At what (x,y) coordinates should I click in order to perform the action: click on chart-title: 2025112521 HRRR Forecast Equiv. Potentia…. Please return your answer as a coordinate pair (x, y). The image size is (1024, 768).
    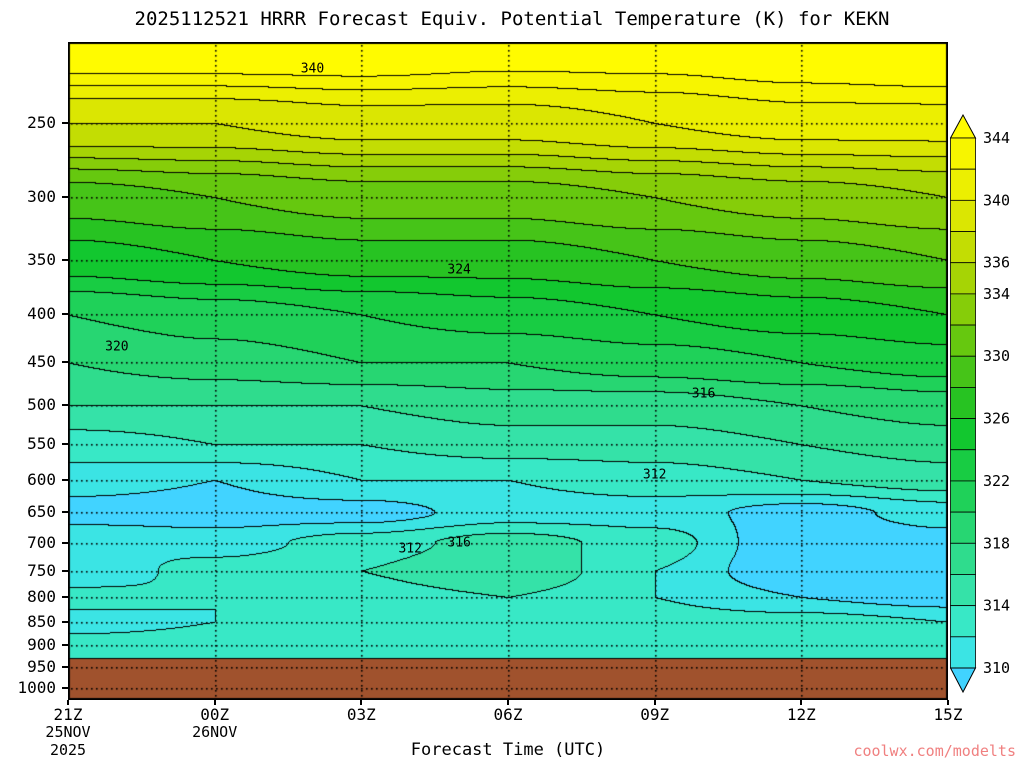
    Looking at the image, I should click on (512, 19).